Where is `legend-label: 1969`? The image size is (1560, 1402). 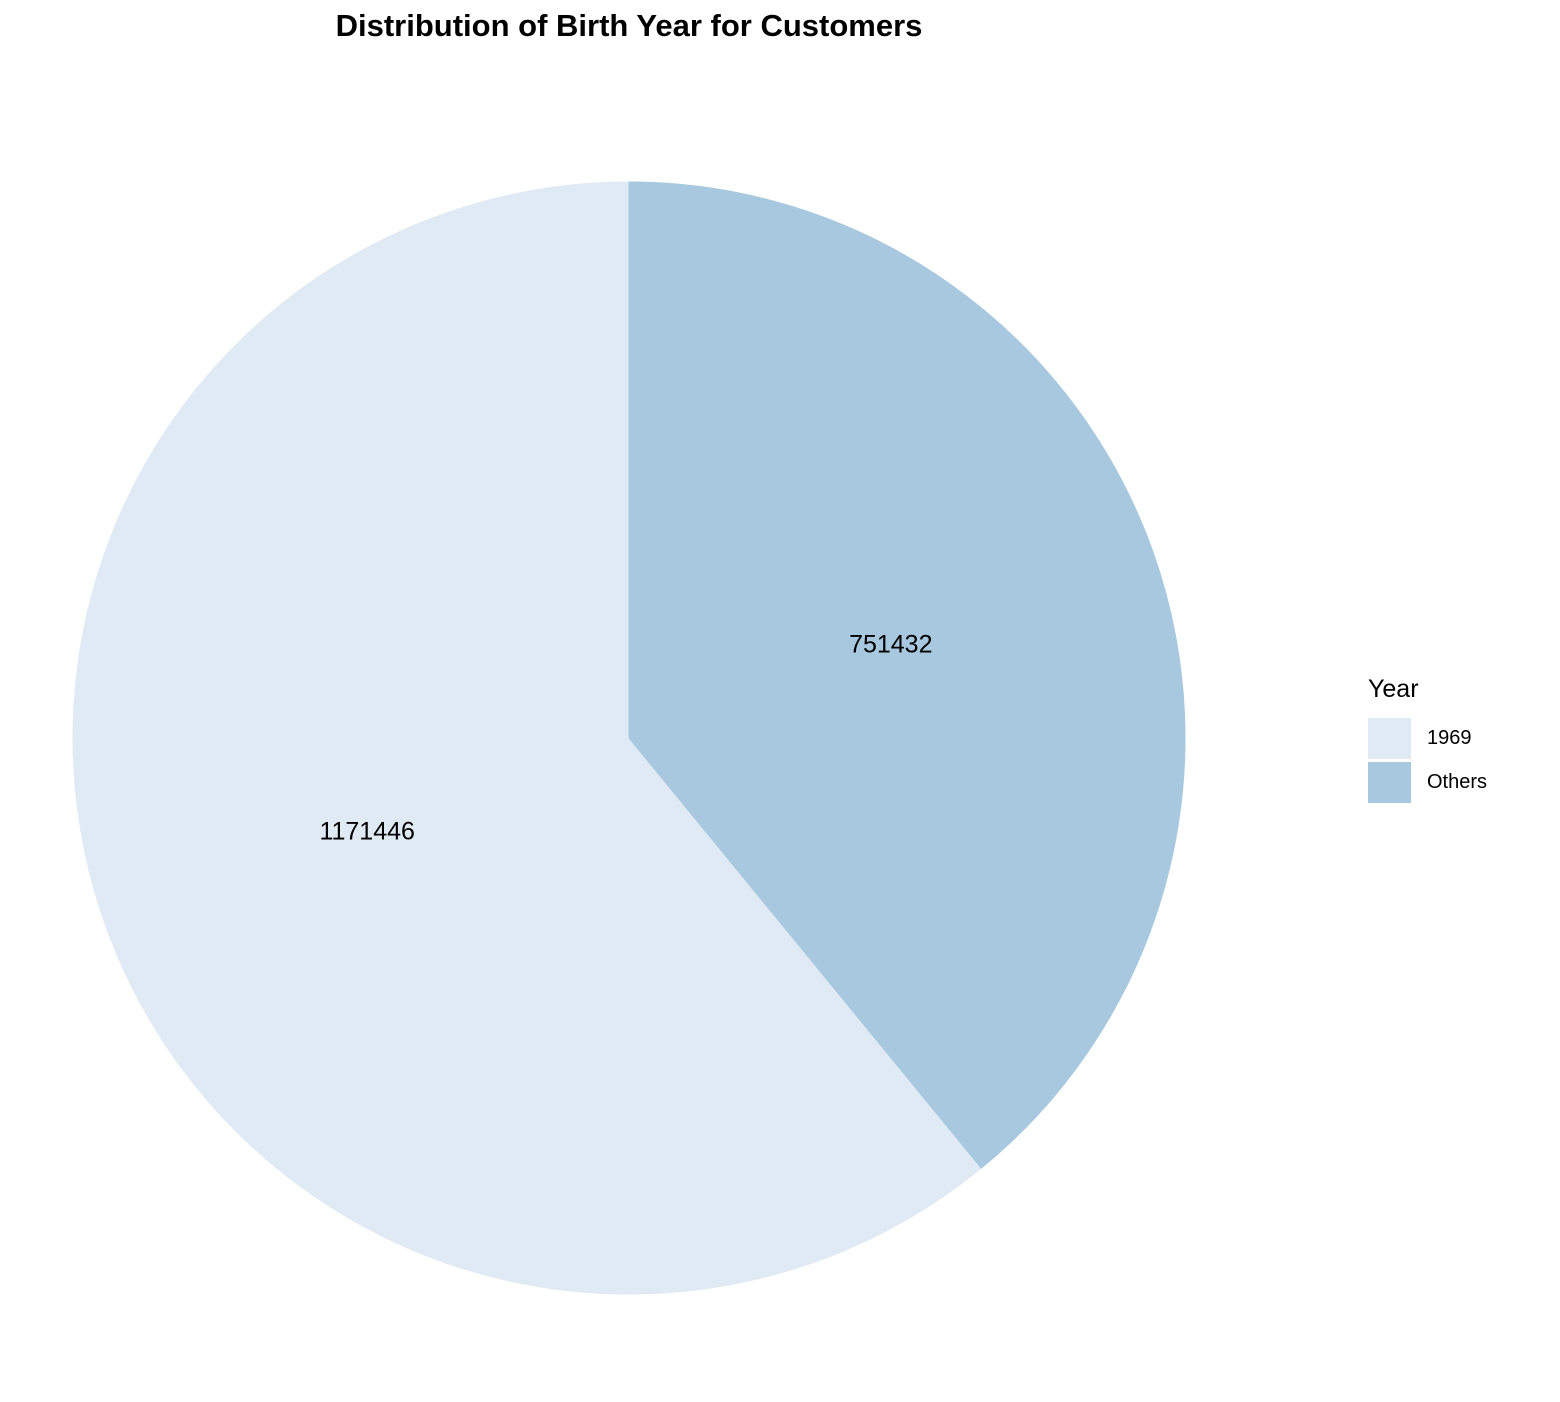 legend-label: 1969 is located at coordinates (1449, 737).